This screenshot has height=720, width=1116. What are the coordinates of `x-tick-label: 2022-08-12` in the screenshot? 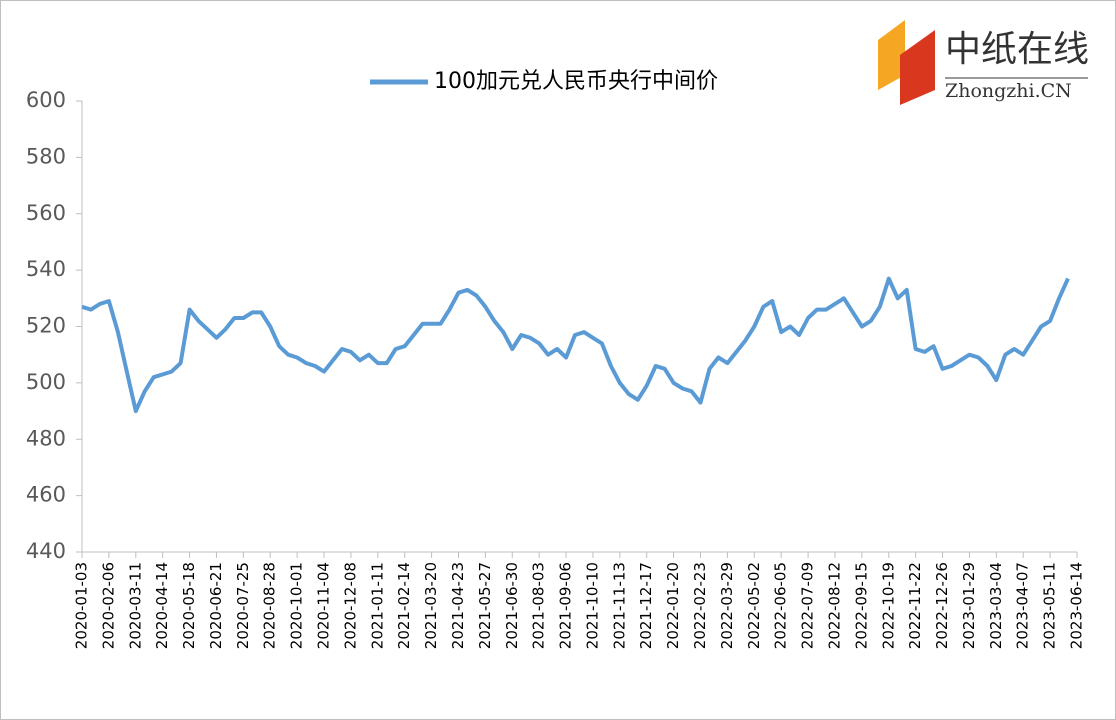 It's located at (834, 605).